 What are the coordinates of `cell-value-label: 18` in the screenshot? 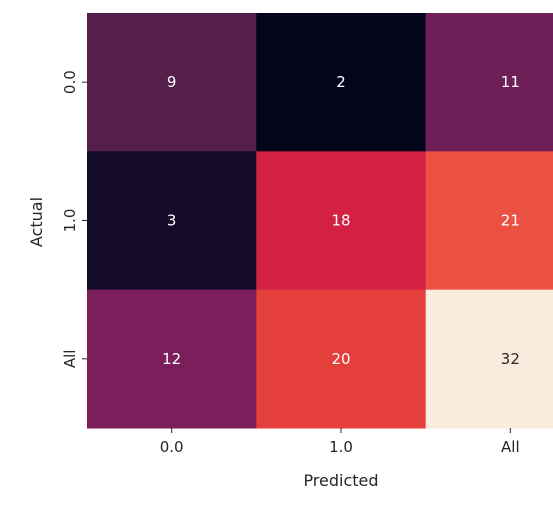 It's located at (340, 221).